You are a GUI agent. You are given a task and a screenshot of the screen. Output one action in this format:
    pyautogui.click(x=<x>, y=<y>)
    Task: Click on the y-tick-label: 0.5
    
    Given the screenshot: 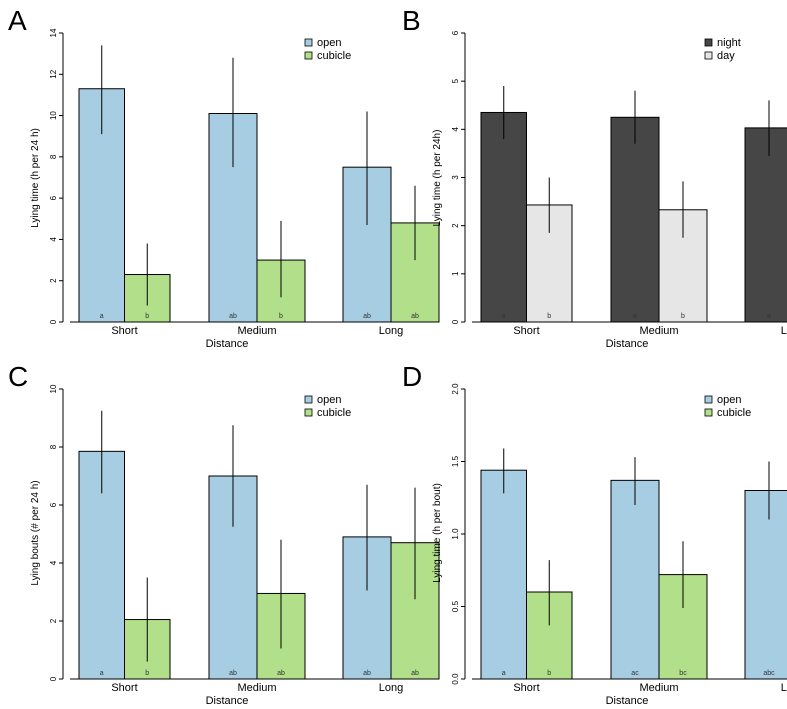 What is the action you would take?
    pyautogui.click(x=455, y=606)
    